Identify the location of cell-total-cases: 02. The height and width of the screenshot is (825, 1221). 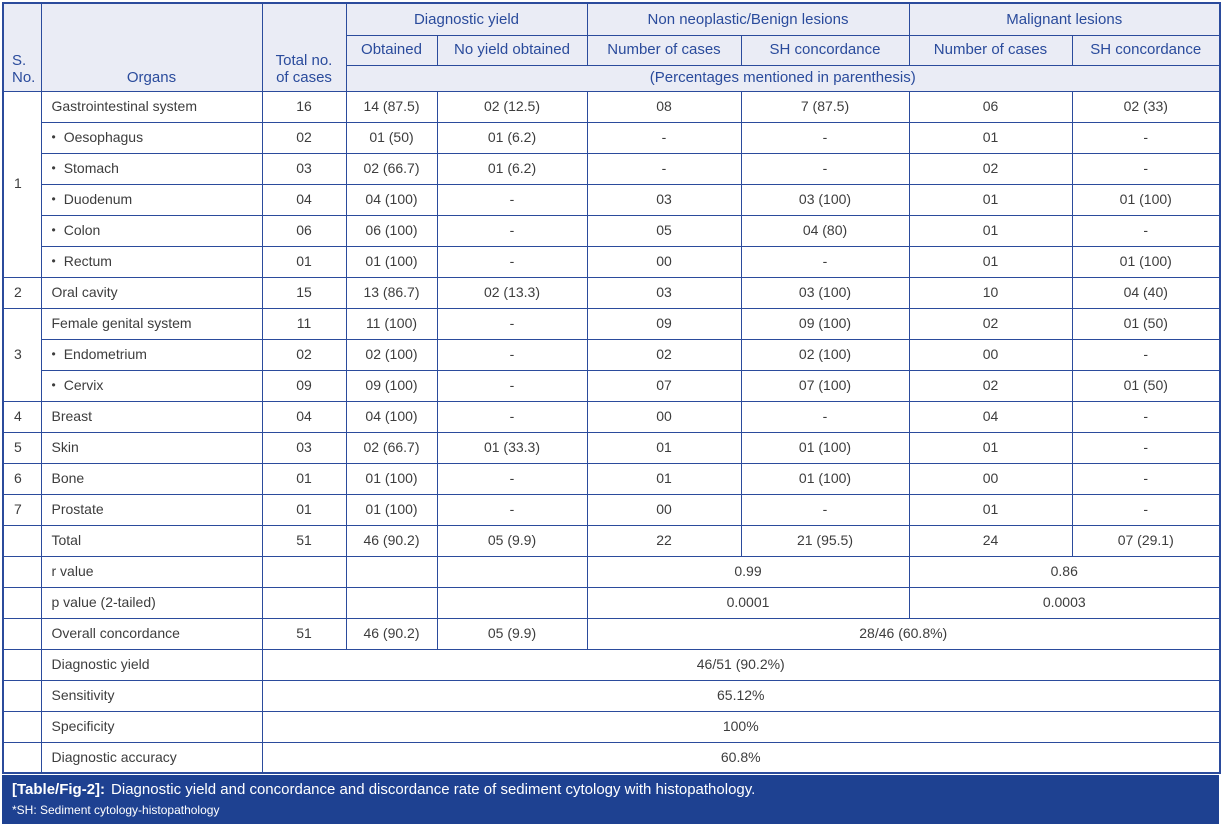
(304, 137).